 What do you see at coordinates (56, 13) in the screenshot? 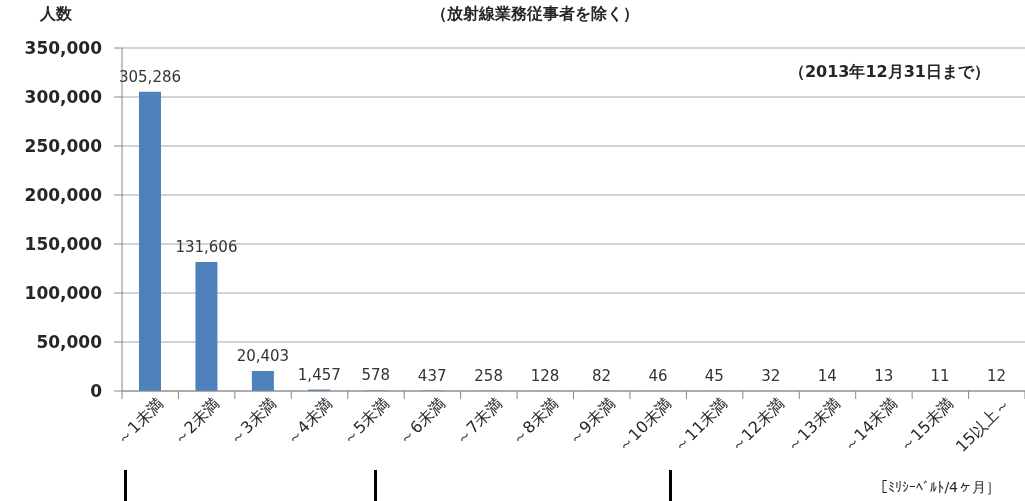
I see `y-axis-title: 人数` at bounding box center [56, 13].